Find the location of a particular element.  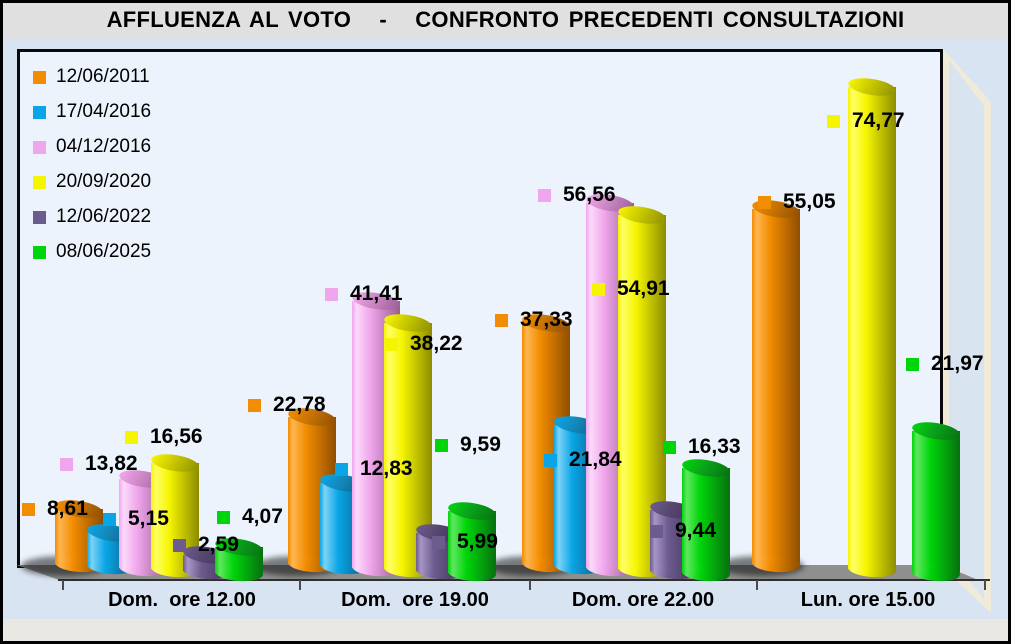

value-label-text: 41,41 is located at coordinates (376, 293).